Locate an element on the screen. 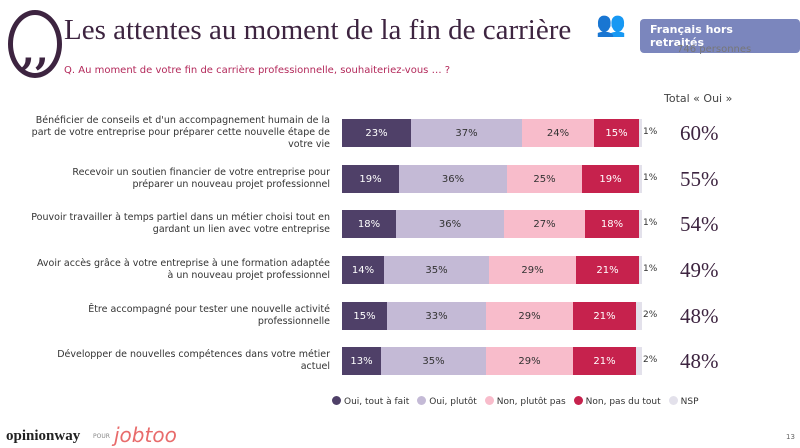 Image resolution: width=800 pixels, height=448 pixels. bar-segment: 27% is located at coordinates (544, 224).